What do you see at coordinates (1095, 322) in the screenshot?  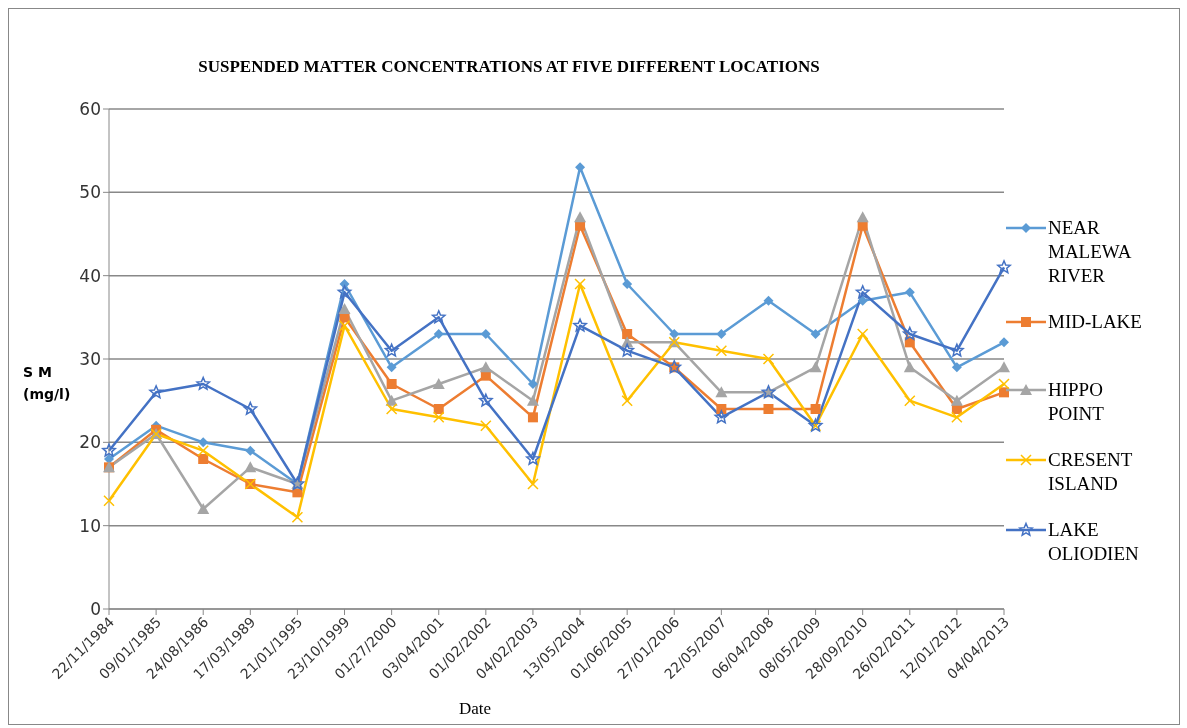 I see `legend-label: MID-LAKE` at bounding box center [1095, 322].